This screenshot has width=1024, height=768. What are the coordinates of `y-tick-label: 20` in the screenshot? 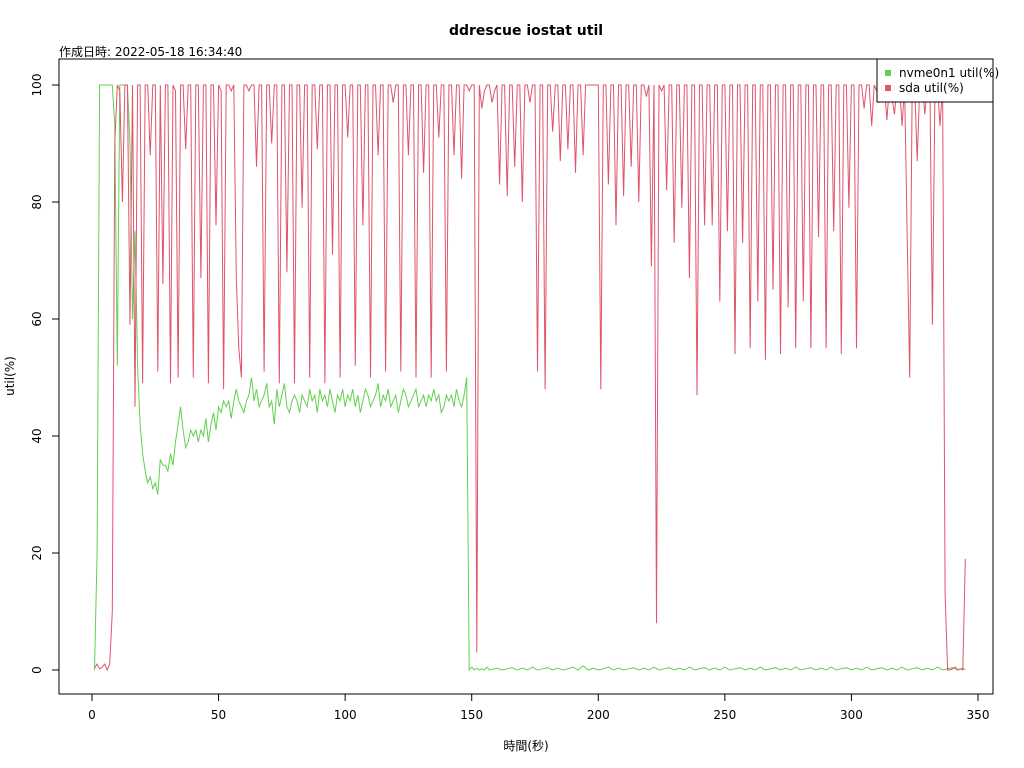 It's located at (37, 552).